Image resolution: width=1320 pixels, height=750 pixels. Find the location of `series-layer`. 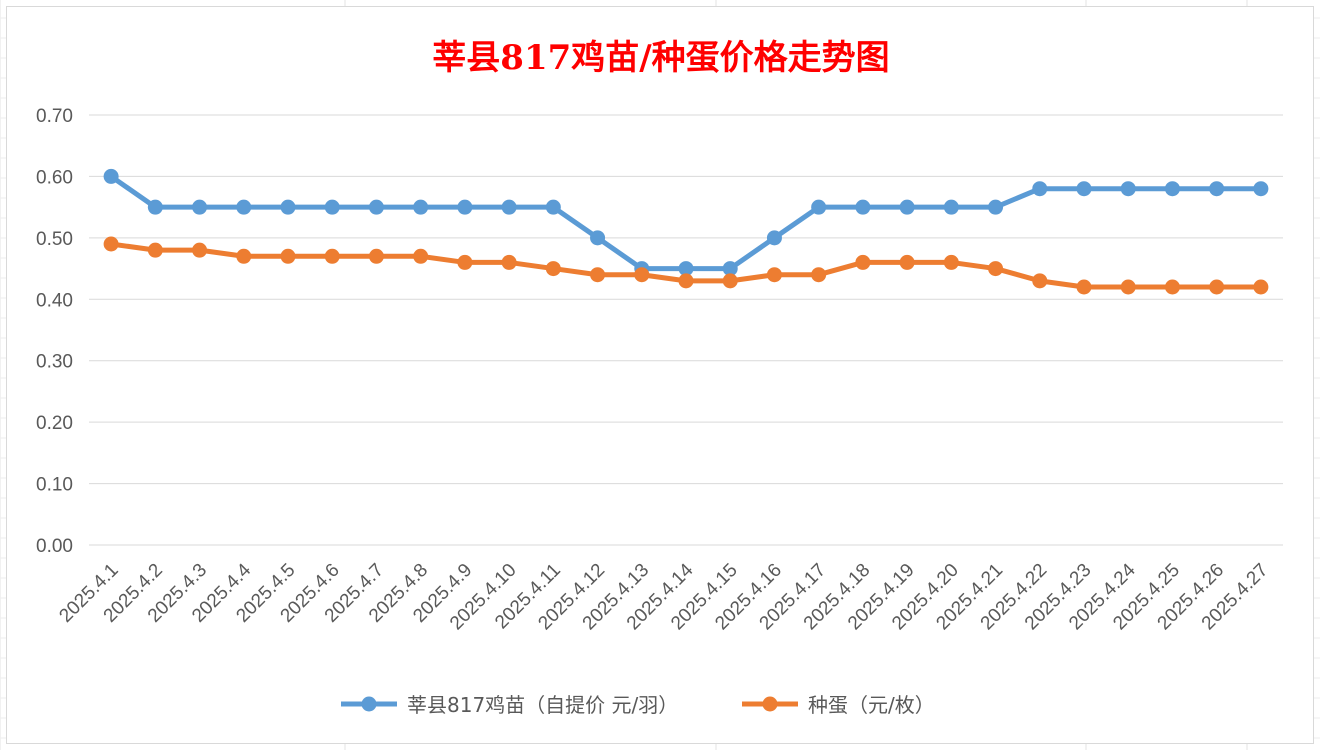

series-layer is located at coordinates (686, 231).